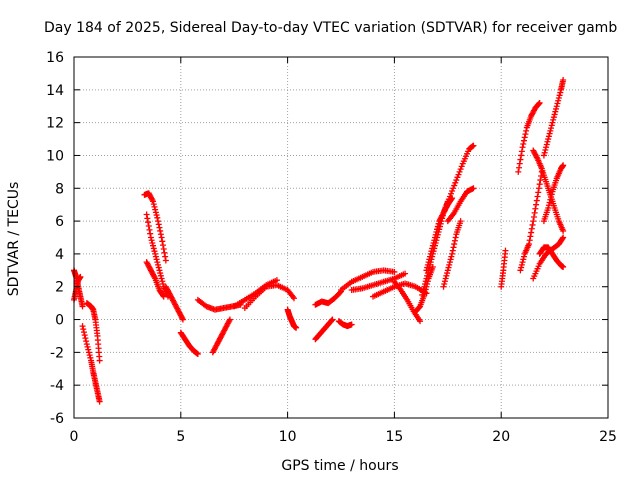 The image size is (640, 480). What do you see at coordinates (59, 255) in the screenshot?
I see `y-tick-label: 4` at bounding box center [59, 255].